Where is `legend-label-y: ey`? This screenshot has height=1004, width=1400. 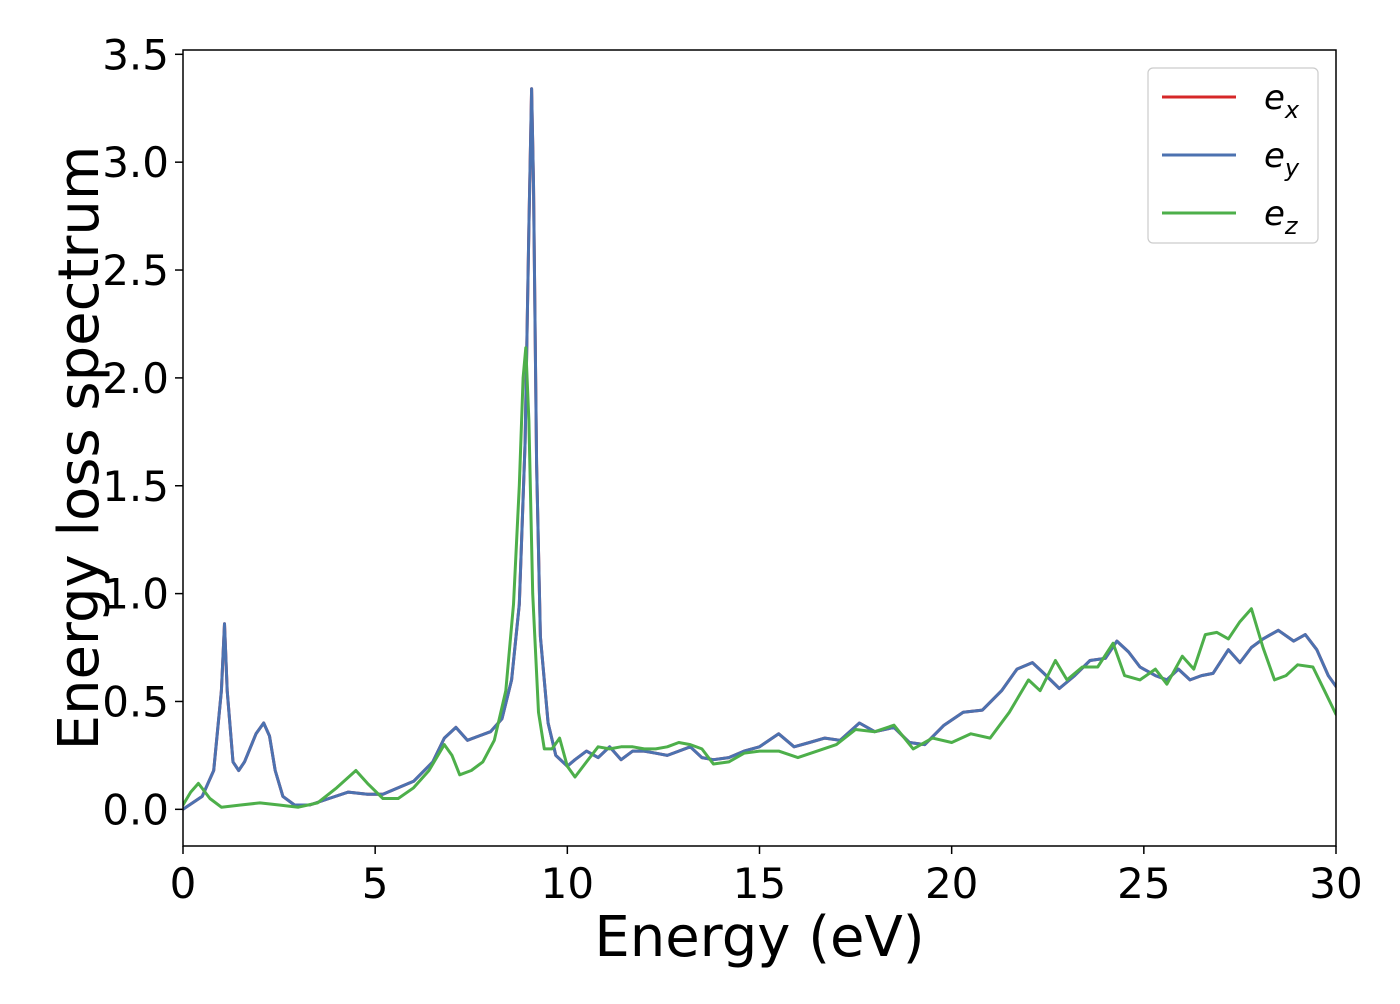
legend-label-y: ey is located at coordinates (1282, 159).